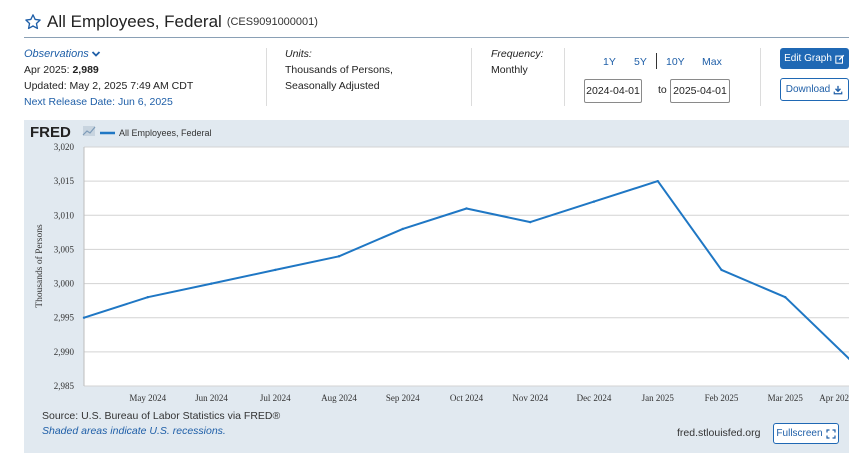 Image resolution: width=867 pixels, height=453 pixels. Describe the element at coordinates (64, 147) in the screenshot. I see `y-tick-label: 3,020` at that location.